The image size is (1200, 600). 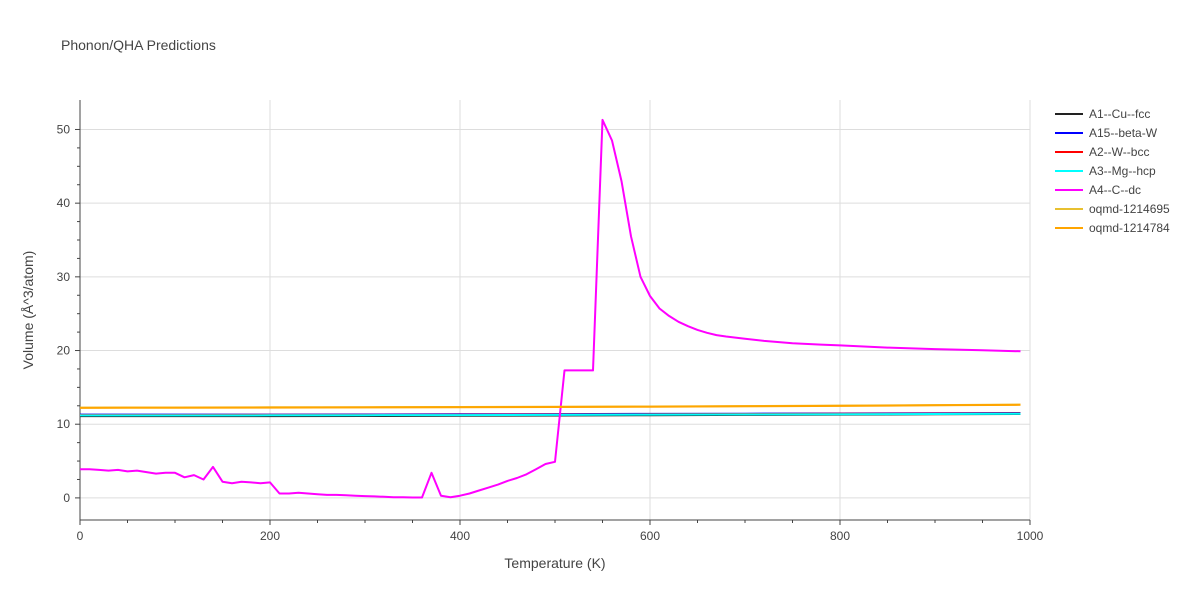 What do you see at coordinates (460, 536) in the screenshot?
I see `x-tick-label: 400` at bounding box center [460, 536].